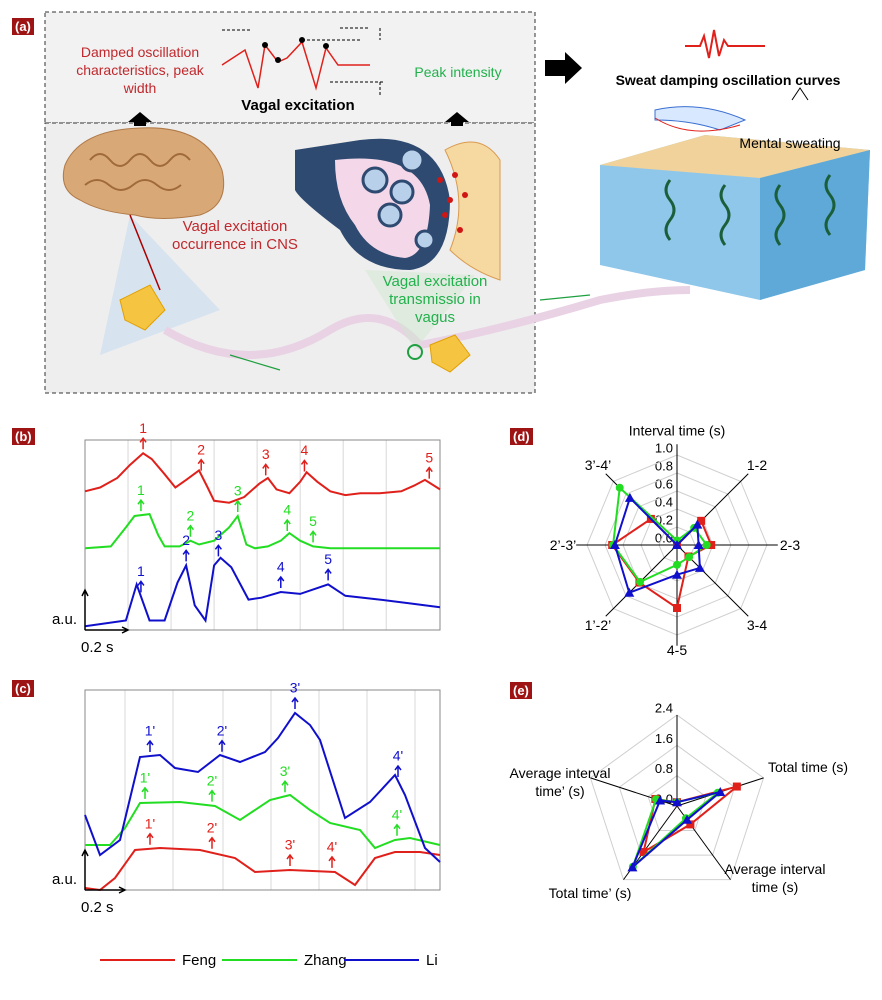  Describe the element at coordinates (664, 707) in the screenshot. I see `r-tick-label: 2.4` at that location.